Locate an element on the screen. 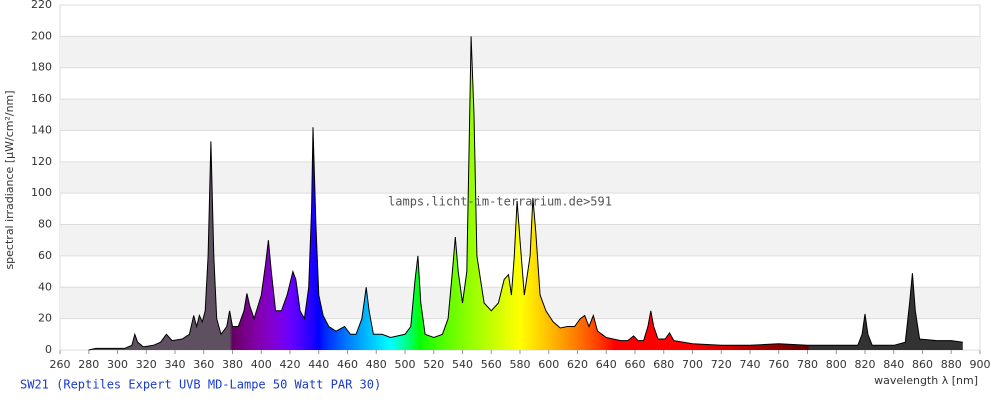 This screenshot has width=1000, height=404. watermark: lamps.licht-im-terrarium.de>591 is located at coordinates (500, 202).